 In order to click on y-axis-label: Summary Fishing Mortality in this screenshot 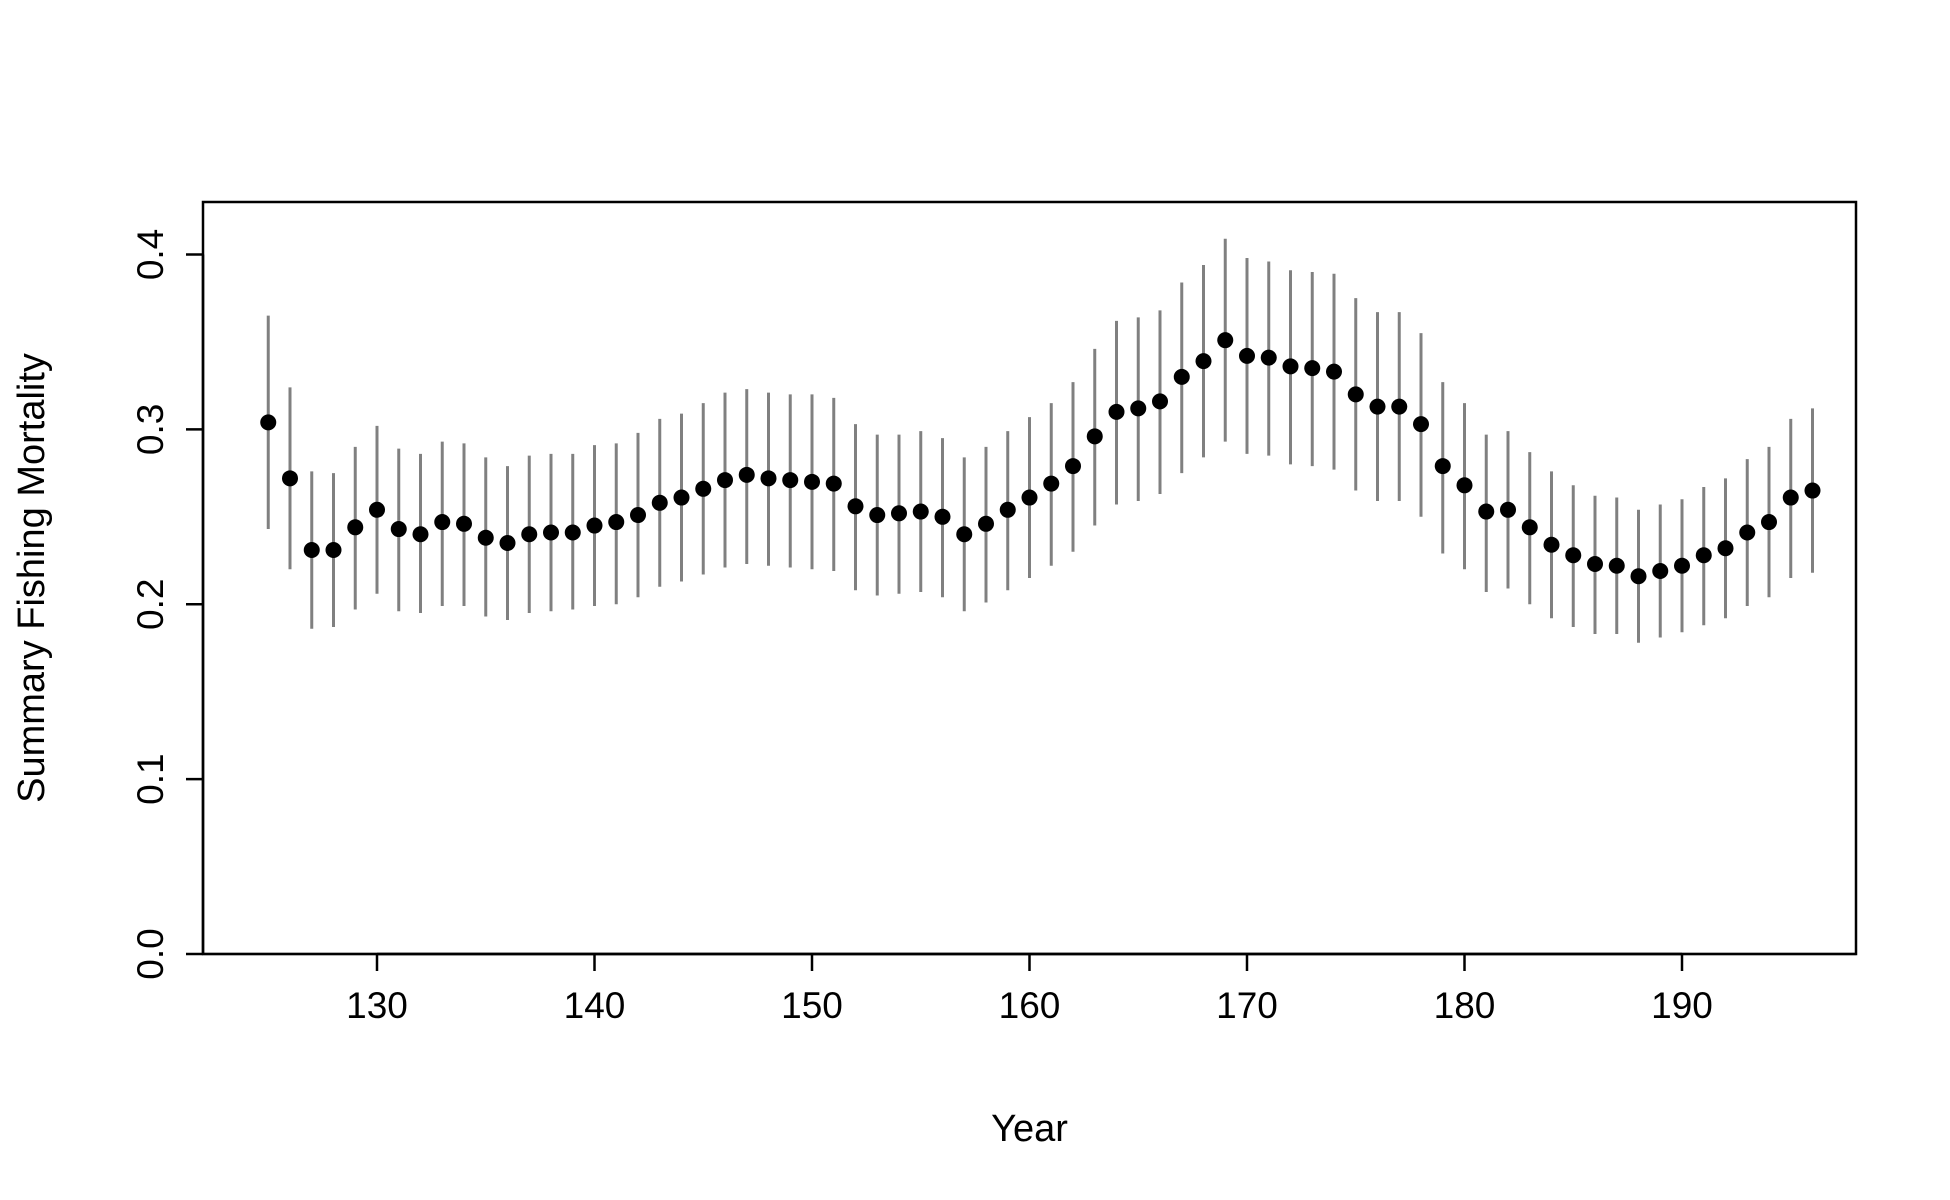, I will do `click(32, 578)`.